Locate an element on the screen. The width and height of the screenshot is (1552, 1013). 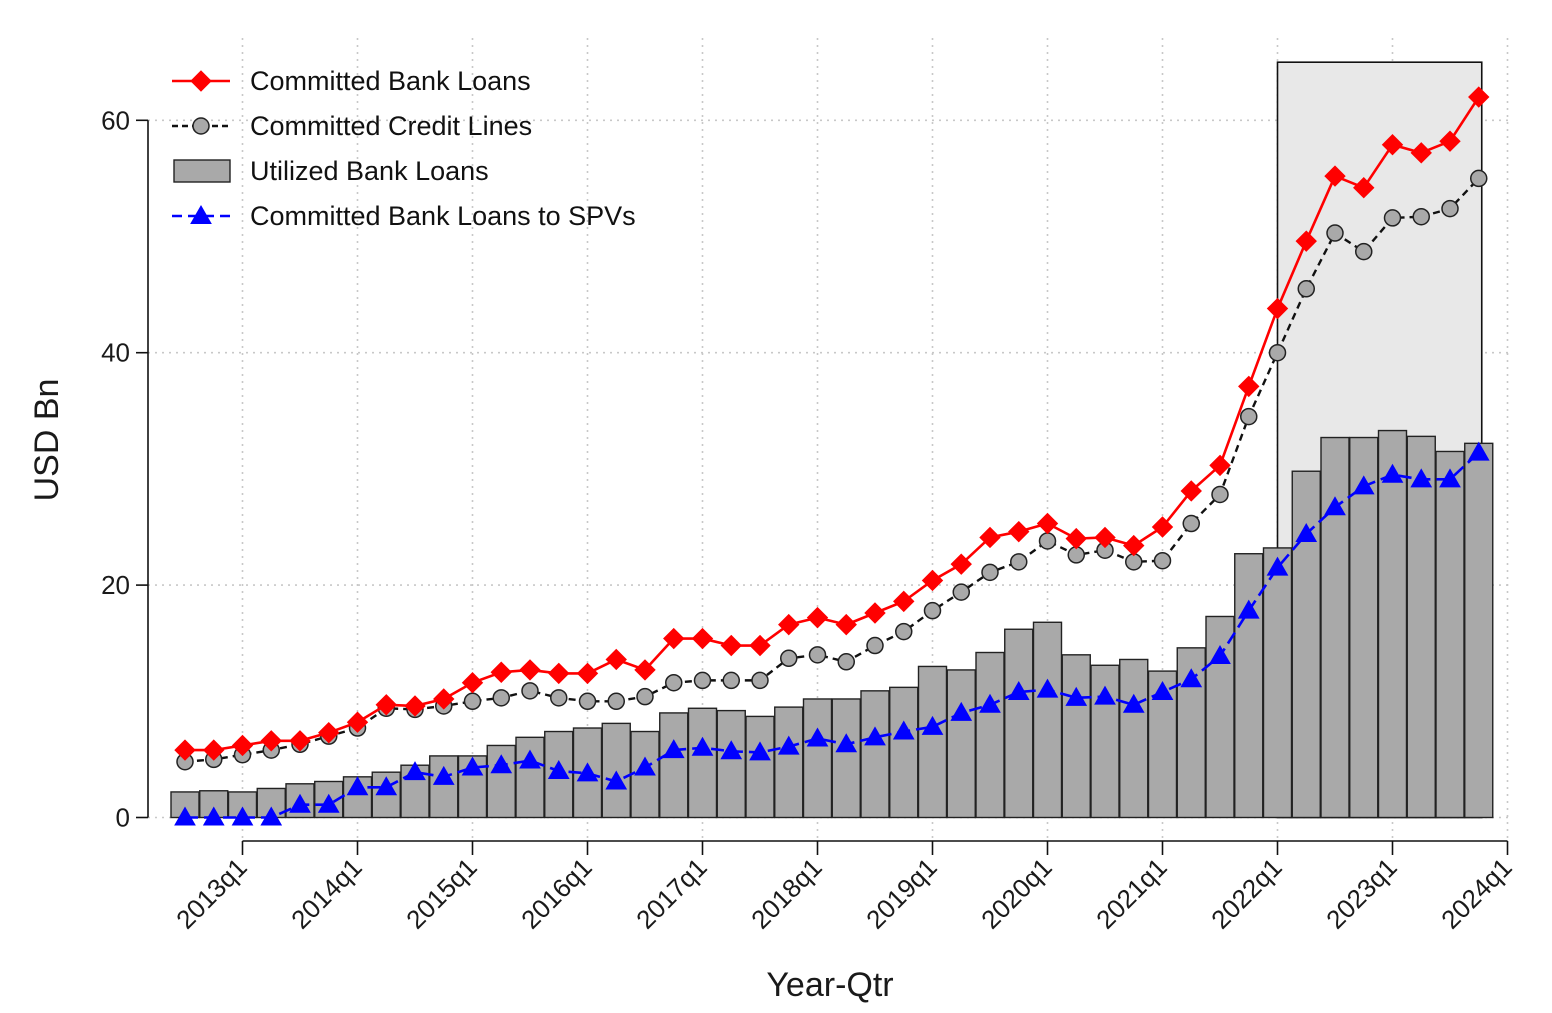
legend-item: Committed Bank Loans to SPVs is located at coordinates (404, 216).